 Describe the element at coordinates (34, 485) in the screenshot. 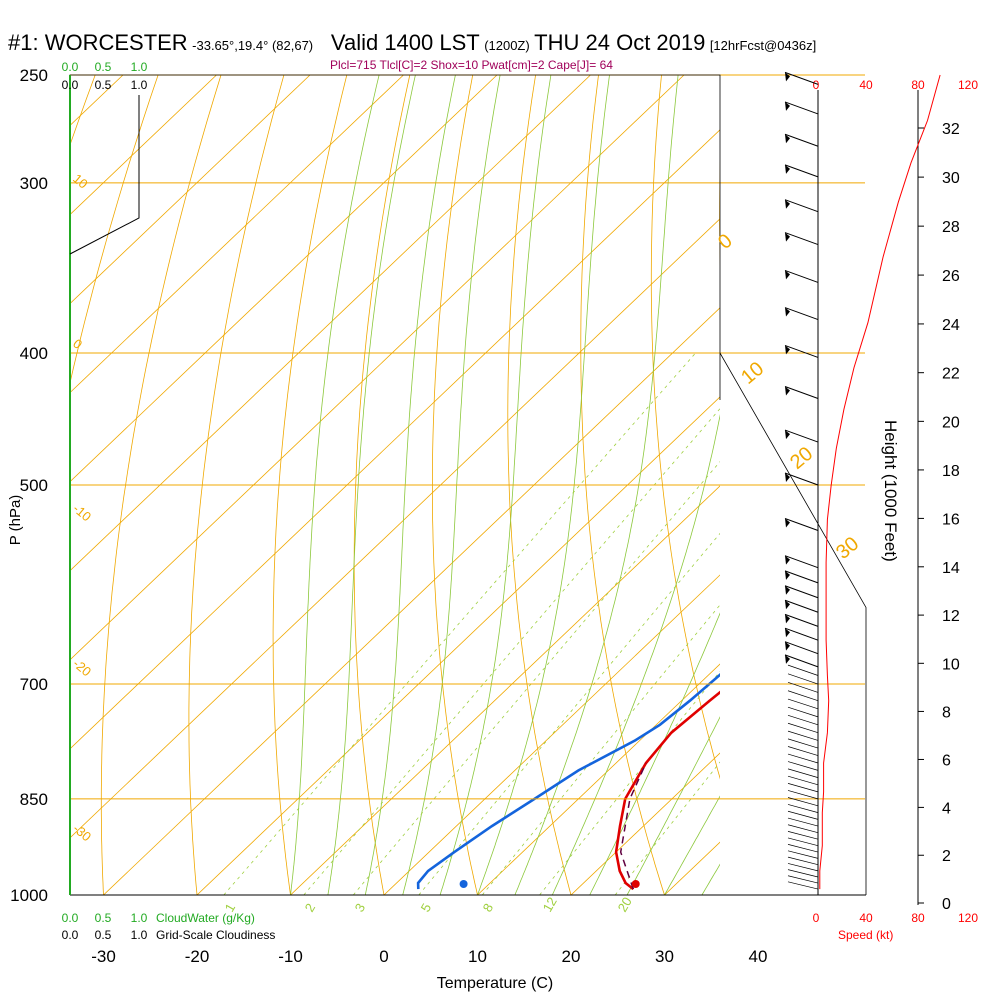

I see `pressure-tick-label: 500` at that location.